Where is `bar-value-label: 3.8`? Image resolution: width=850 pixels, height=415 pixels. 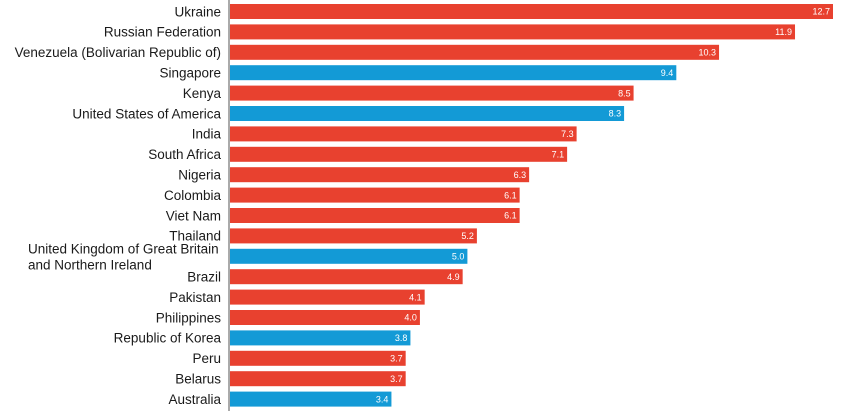
bar-value-label: 3.8 is located at coordinates (401, 338).